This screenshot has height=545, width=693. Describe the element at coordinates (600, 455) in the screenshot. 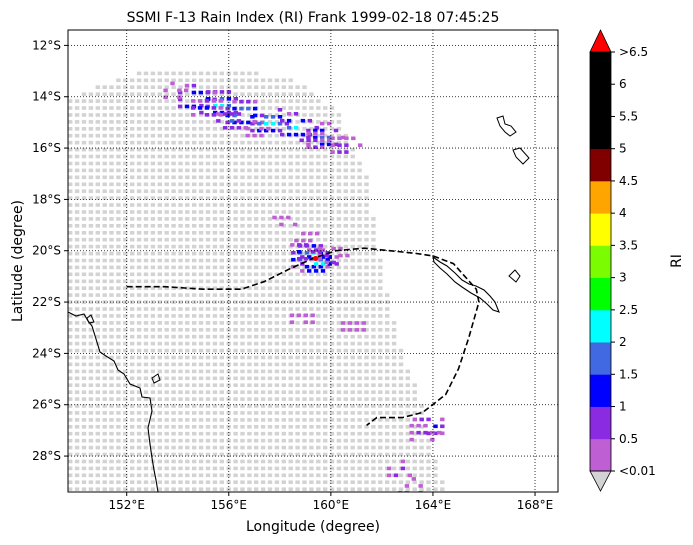

I see `colorbar-segment` at that location.